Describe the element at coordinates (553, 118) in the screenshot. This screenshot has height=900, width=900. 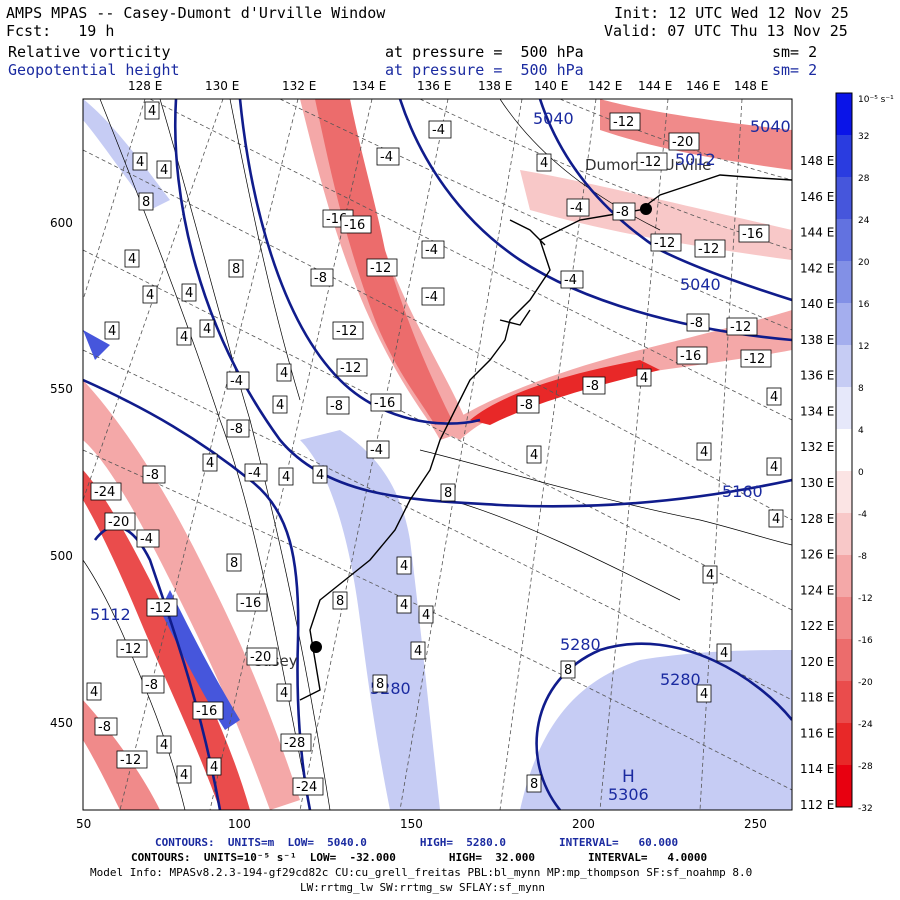
I see `svg-text: 5040` at that location.